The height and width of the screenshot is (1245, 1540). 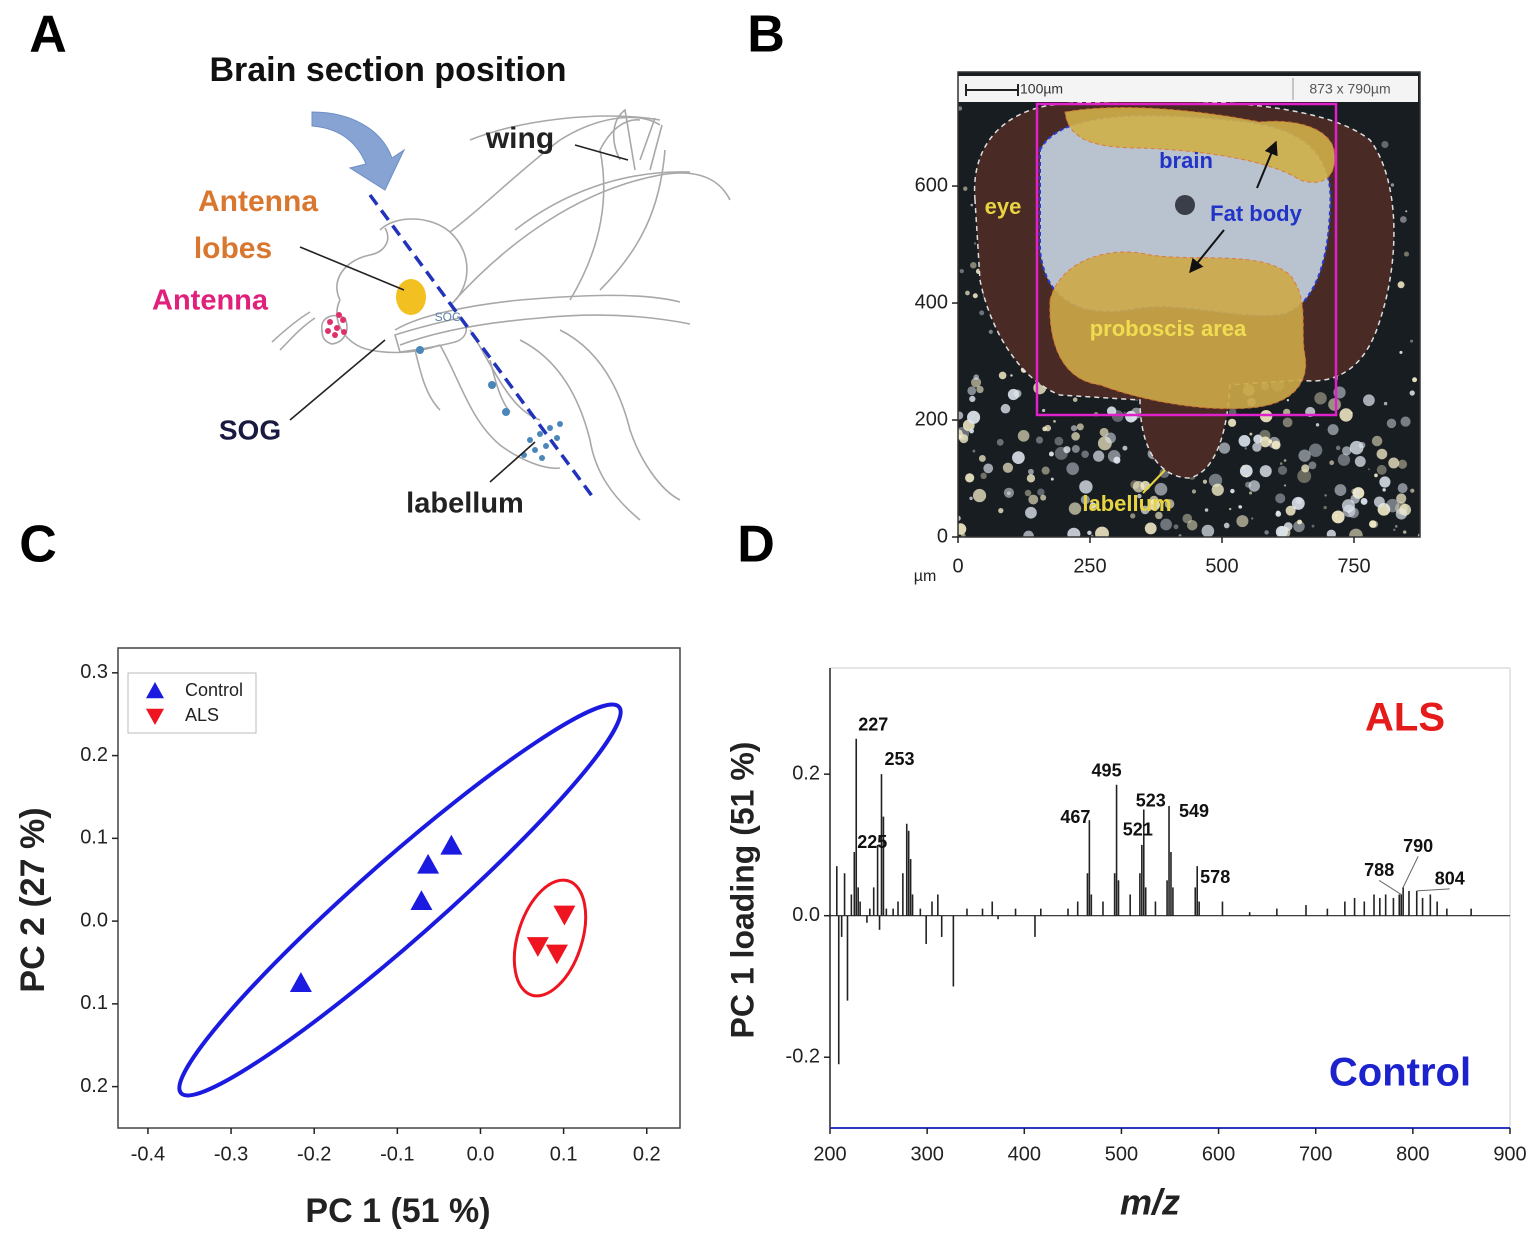 What do you see at coordinates (192, 703) in the screenshot?
I see `legend-box` at bounding box center [192, 703].